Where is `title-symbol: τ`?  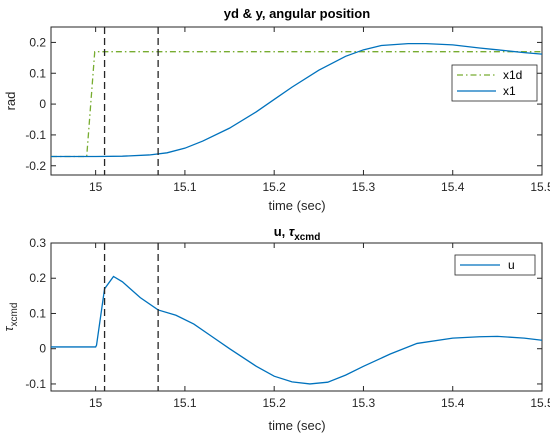
title-symbol: τ is located at coordinates (292, 231).